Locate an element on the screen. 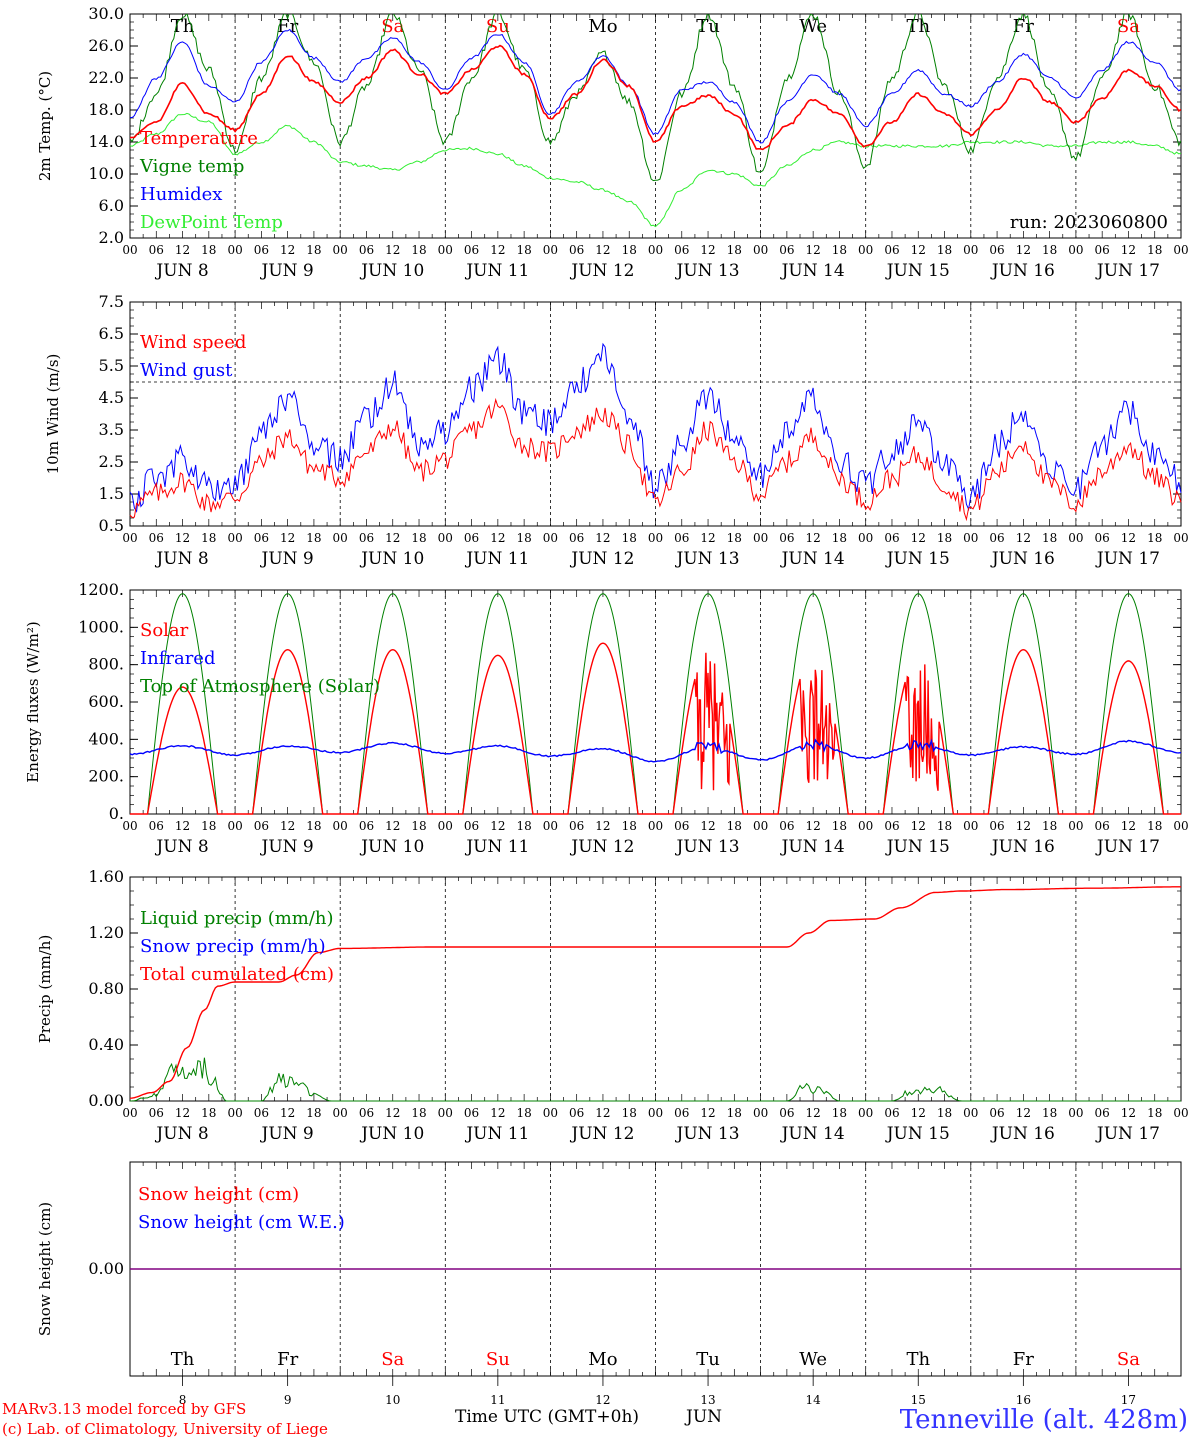 This screenshot has width=1194, height=1440. month-axis-label: JUN is located at coordinates (703, 1417).